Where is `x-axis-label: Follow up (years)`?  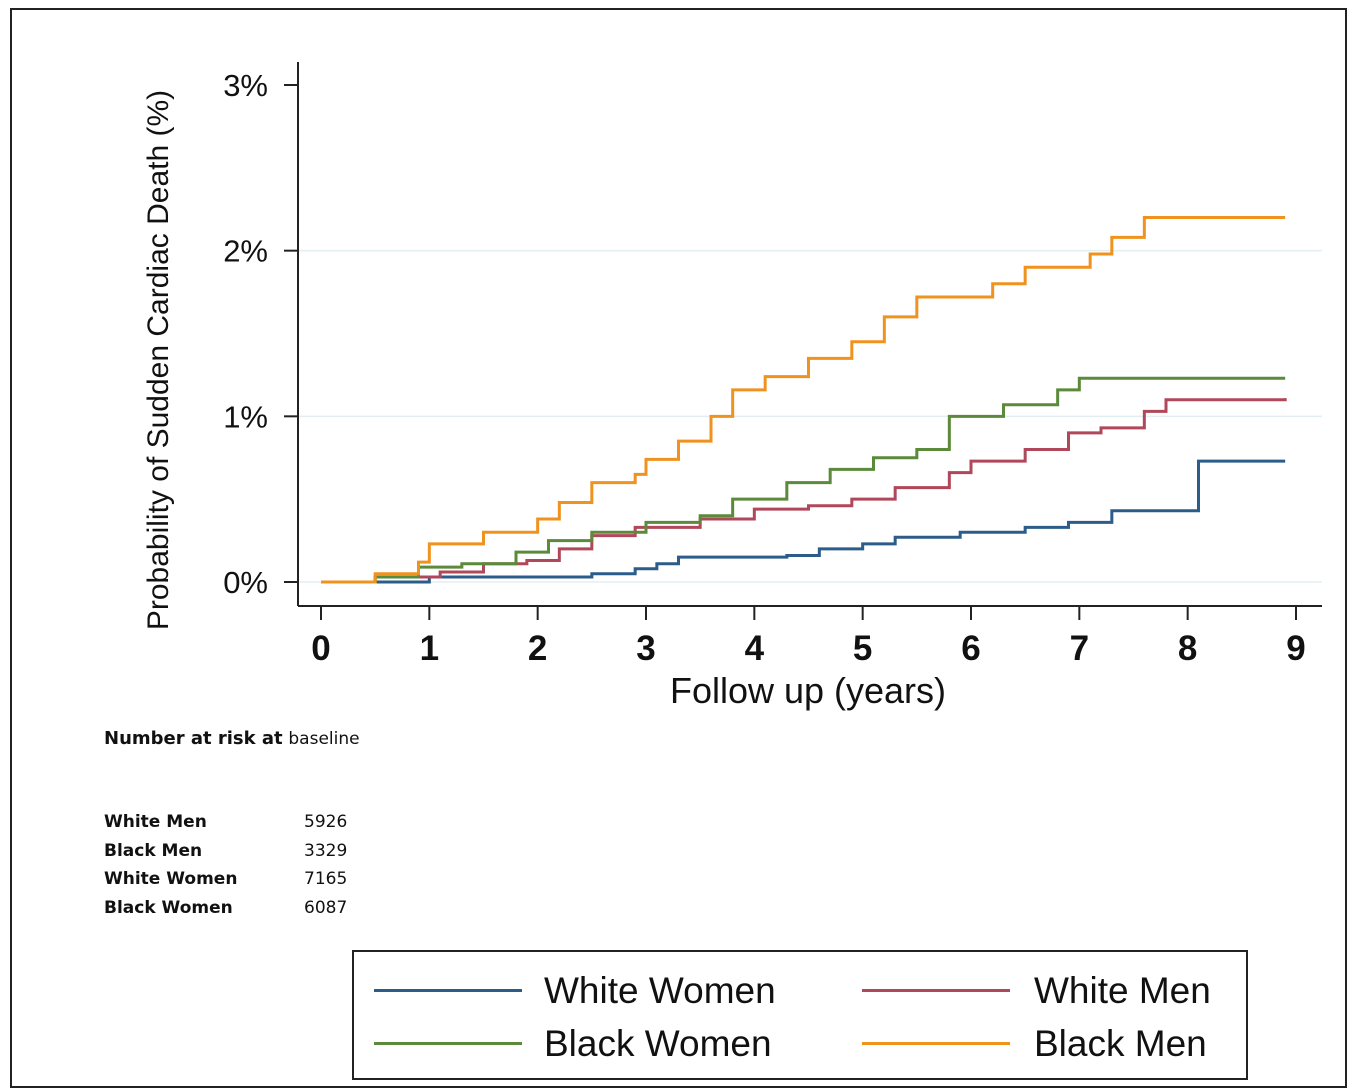 x-axis-label: Follow up (years) is located at coordinates (808, 690).